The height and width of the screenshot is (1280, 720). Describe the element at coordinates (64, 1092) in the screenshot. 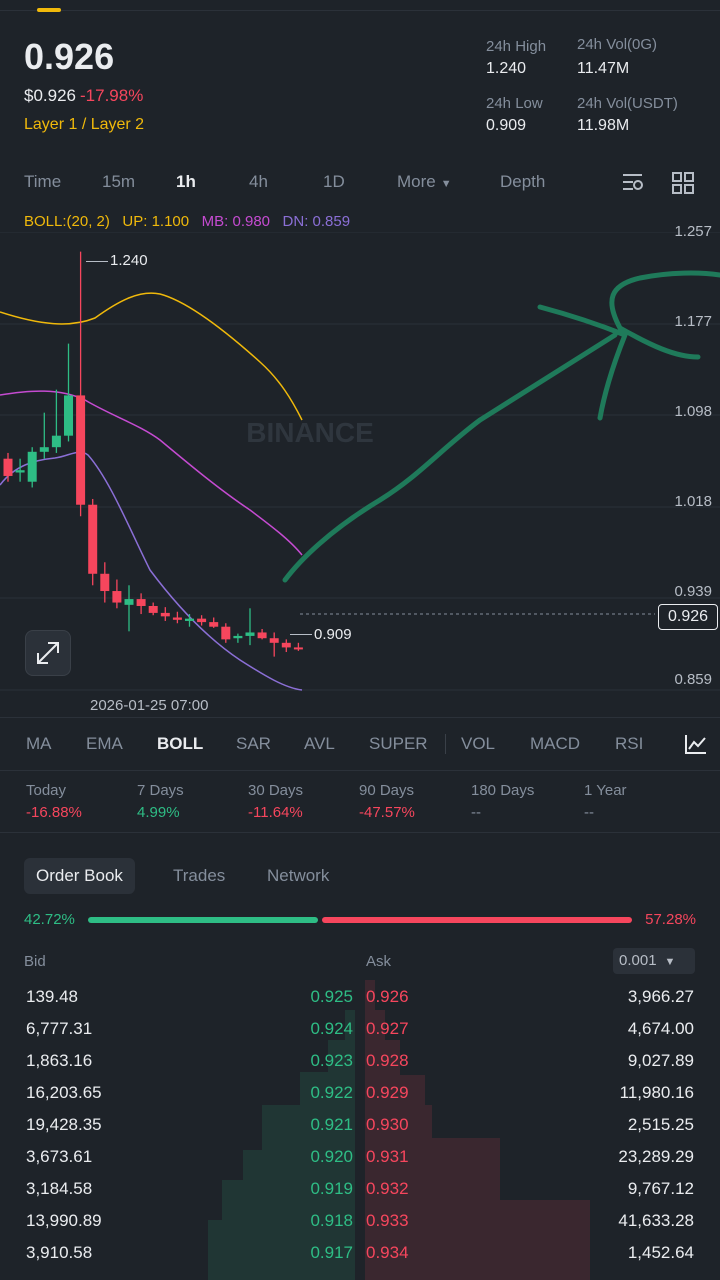

I see `bid-qty: 16,203.65` at that location.